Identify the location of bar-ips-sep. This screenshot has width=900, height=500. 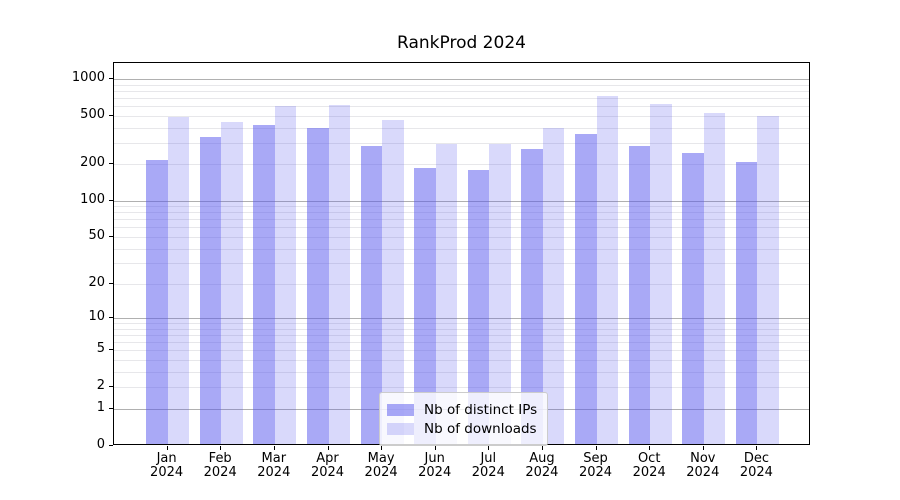
(586, 288).